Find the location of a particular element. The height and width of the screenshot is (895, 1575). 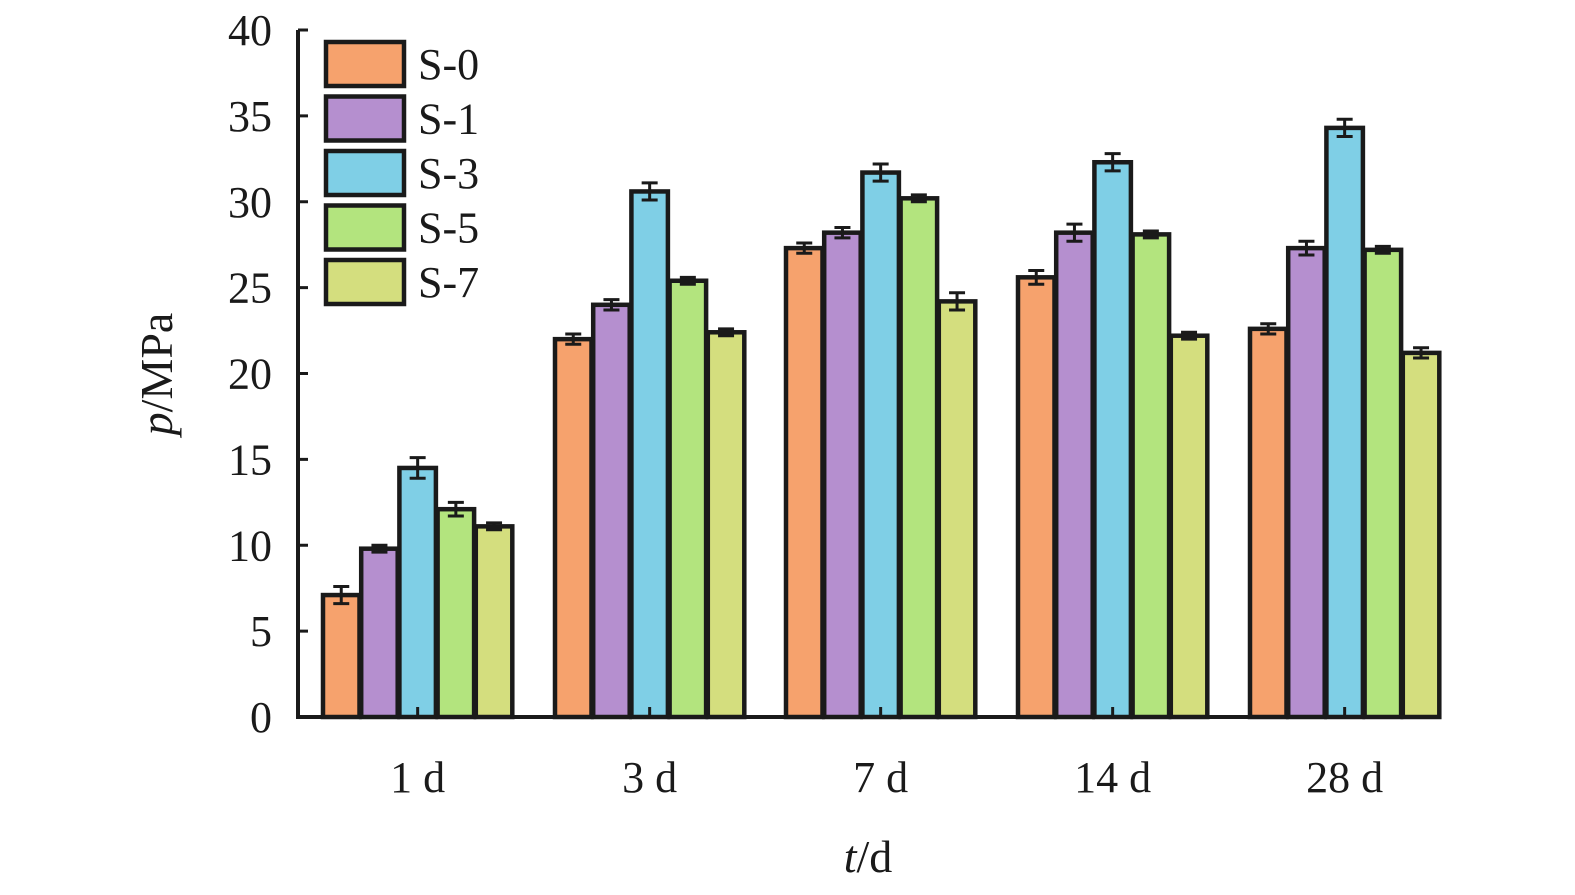

legend: S-0 S-1 S-3 S-5 S-7 is located at coordinates (401, 173).